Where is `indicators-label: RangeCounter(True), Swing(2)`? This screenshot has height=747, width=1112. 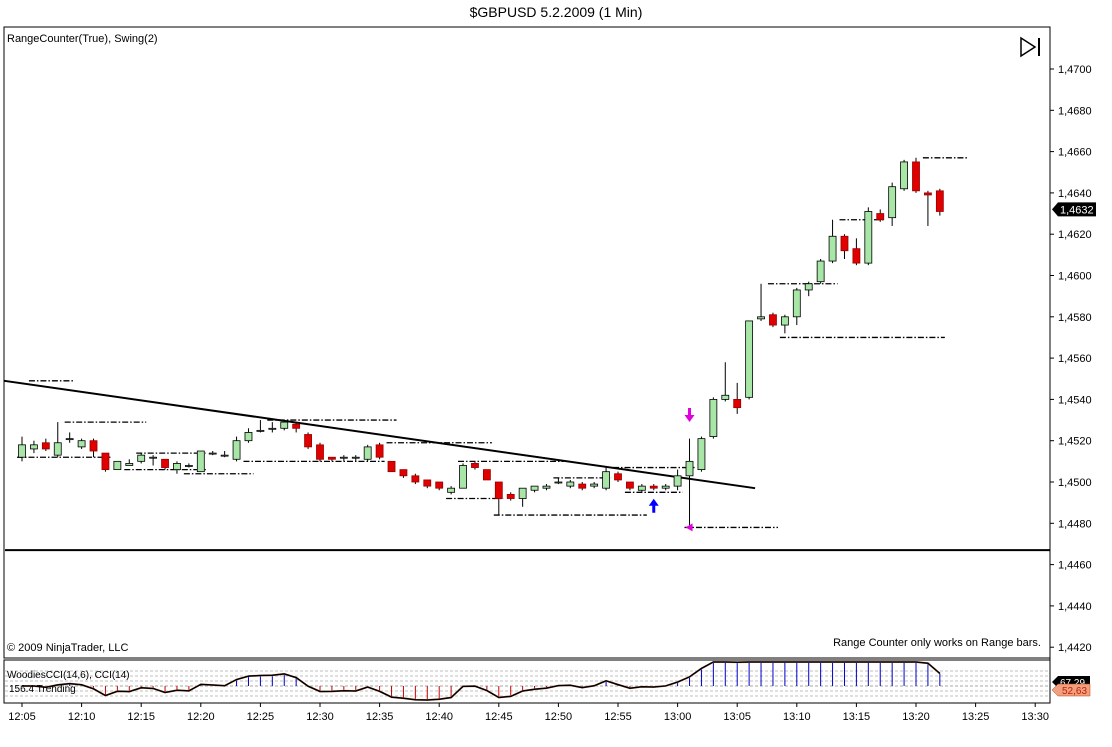
indicators-label: RangeCounter(True), Swing(2) is located at coordinates (82, 39).